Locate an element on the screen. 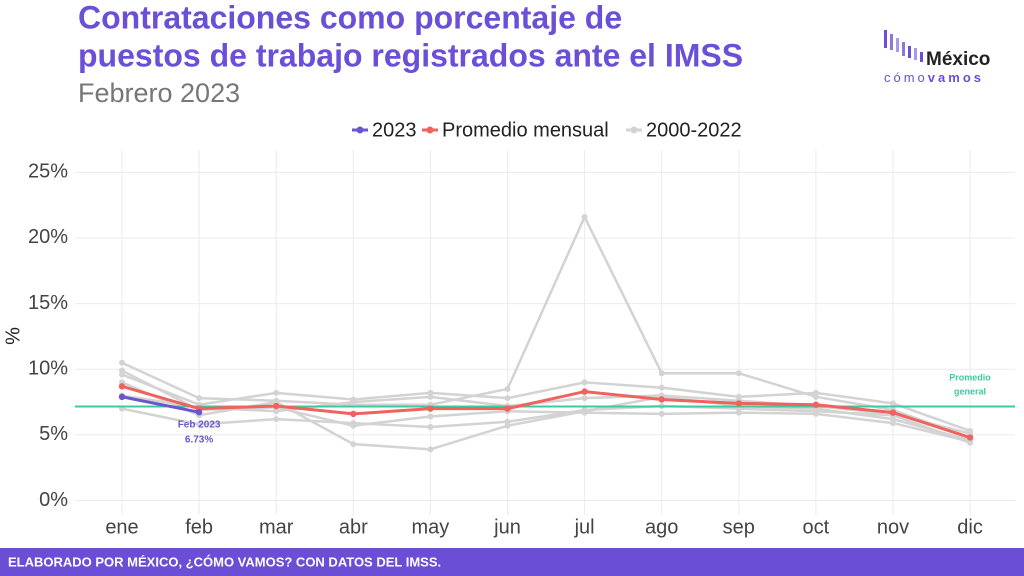  x-tick-label: jul is located at coordinates (584, 527).